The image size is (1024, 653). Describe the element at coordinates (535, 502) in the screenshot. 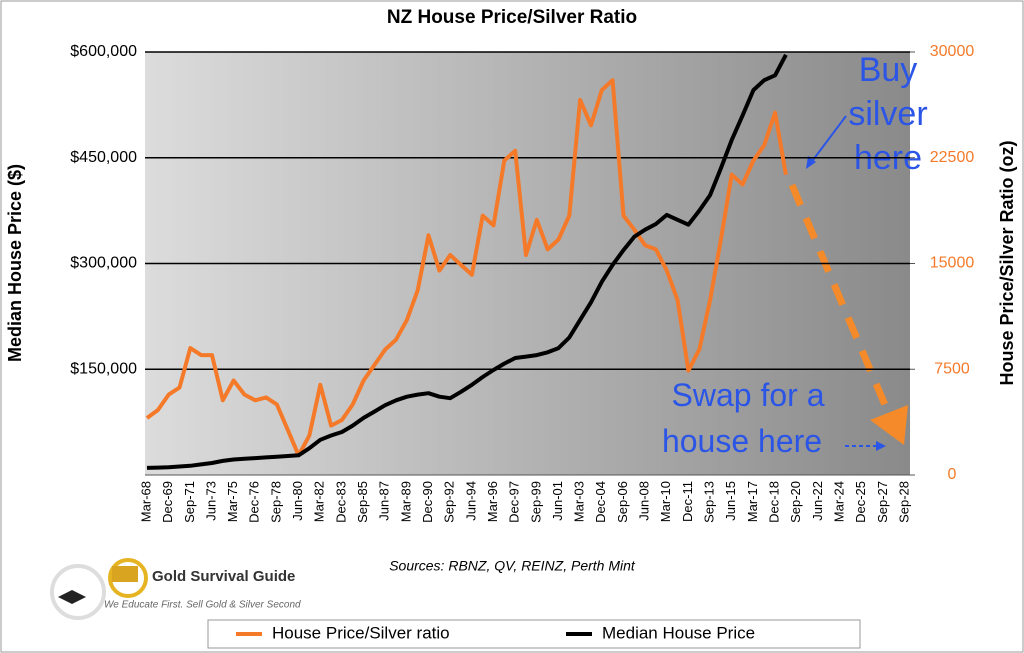

I see `x-tick-label: Sep-99` at that location.